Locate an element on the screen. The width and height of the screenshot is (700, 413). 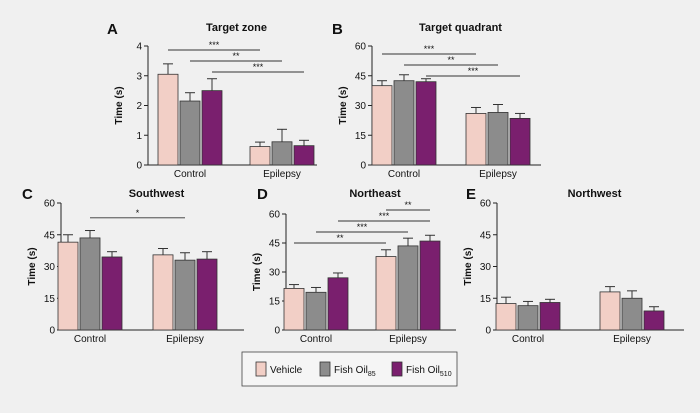
significance-label: * is located at coordinates (138, 213).